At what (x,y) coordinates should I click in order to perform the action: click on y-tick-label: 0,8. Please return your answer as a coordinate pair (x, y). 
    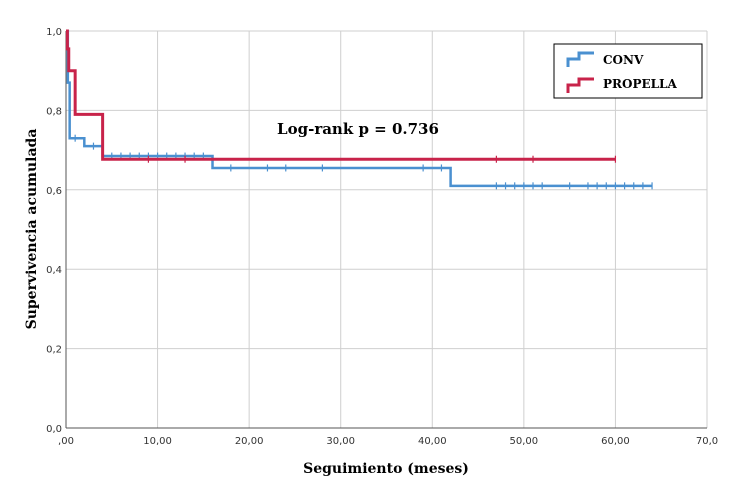
    Looking at the image, I should click on (54, 111).